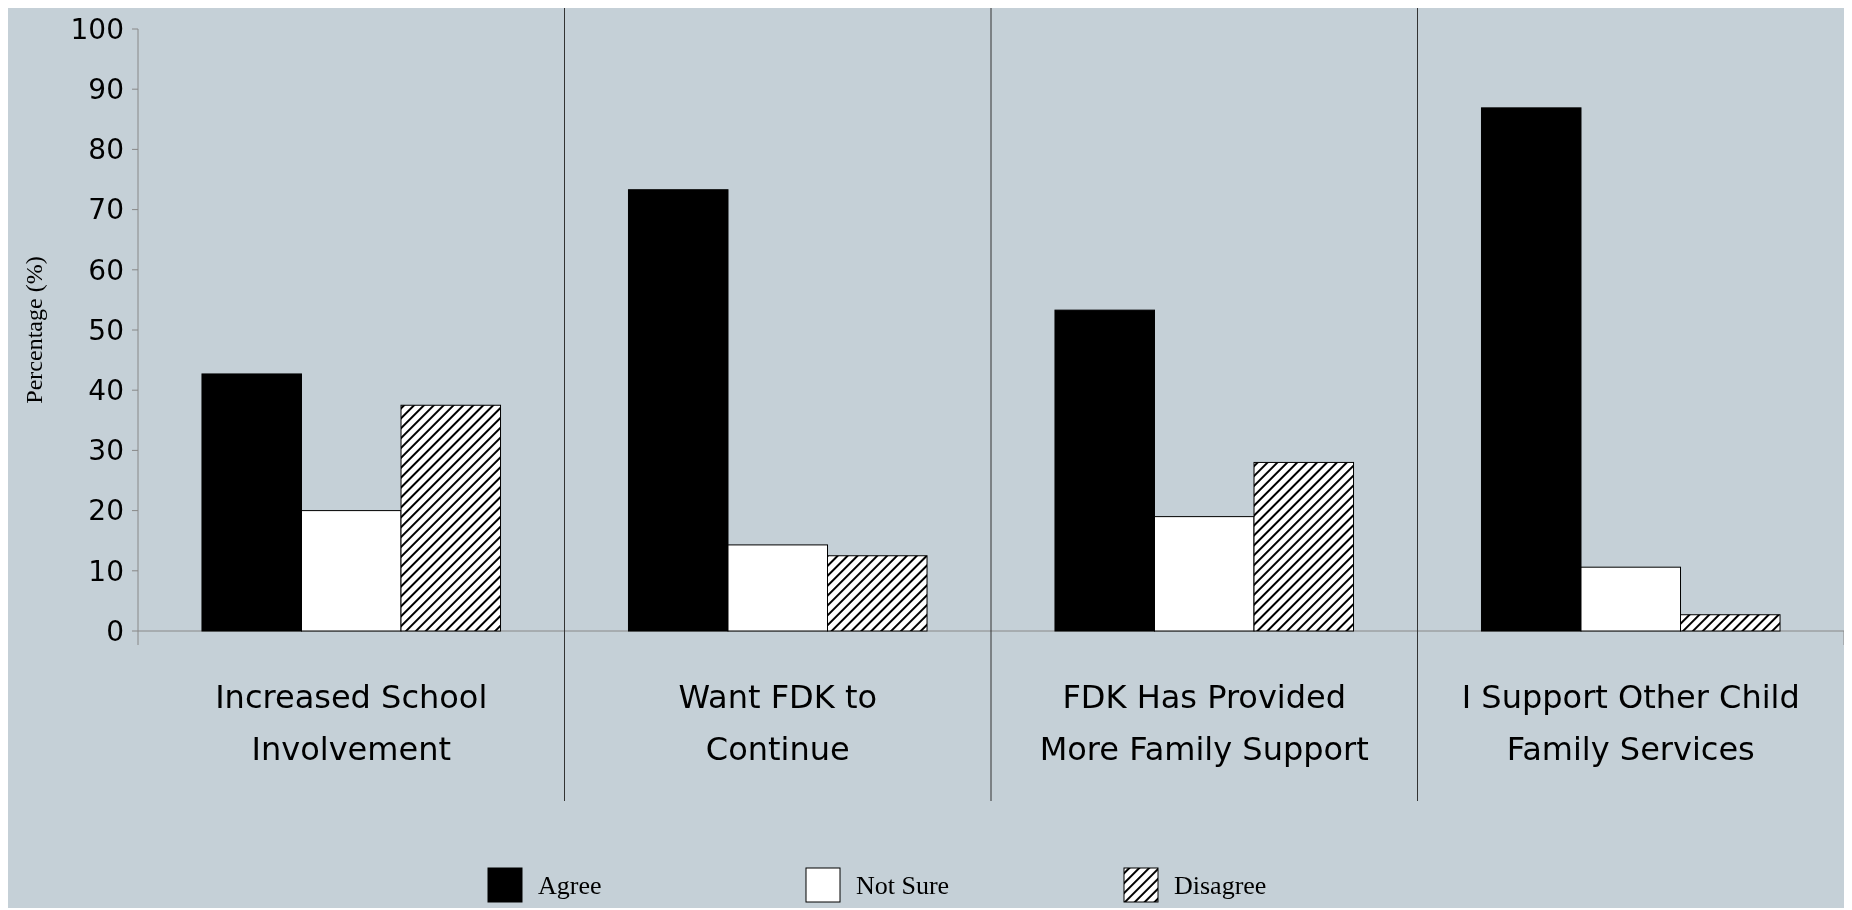 This screenshot has height=910, width=1852. What do you see at coordinates (903, 885) in the screenshot?
I see `legend-label: Not Sure` at bounding box center [903, 885].